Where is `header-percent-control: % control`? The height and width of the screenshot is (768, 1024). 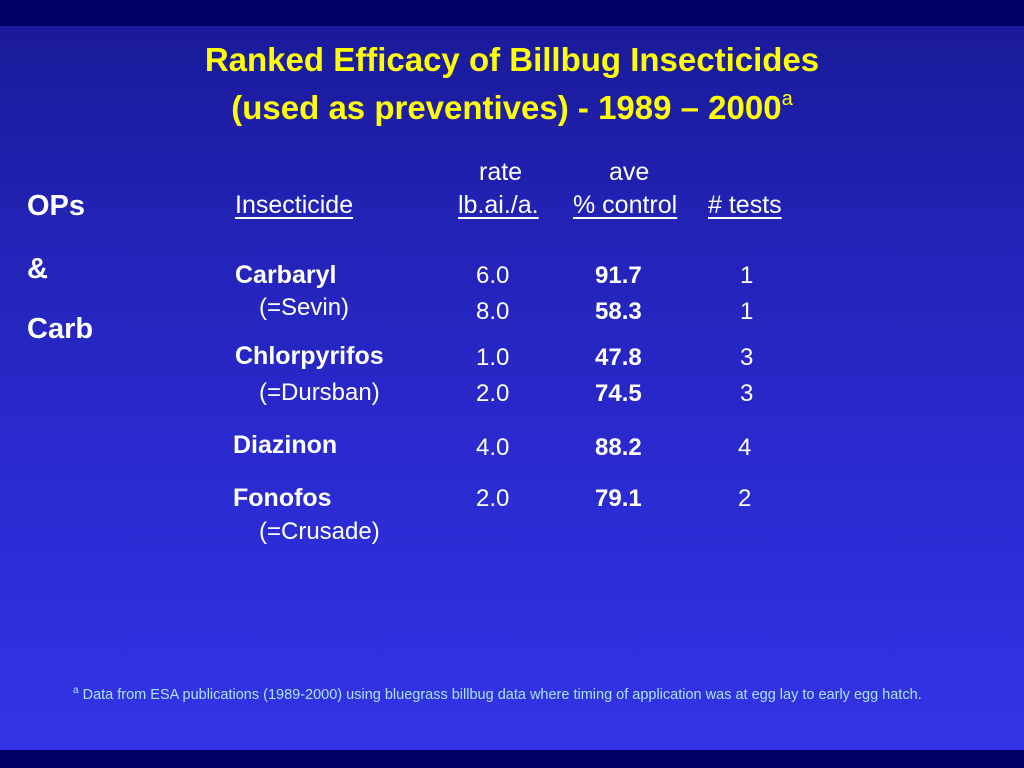 header-percent-control: % control is located at coordinates (625, 205).